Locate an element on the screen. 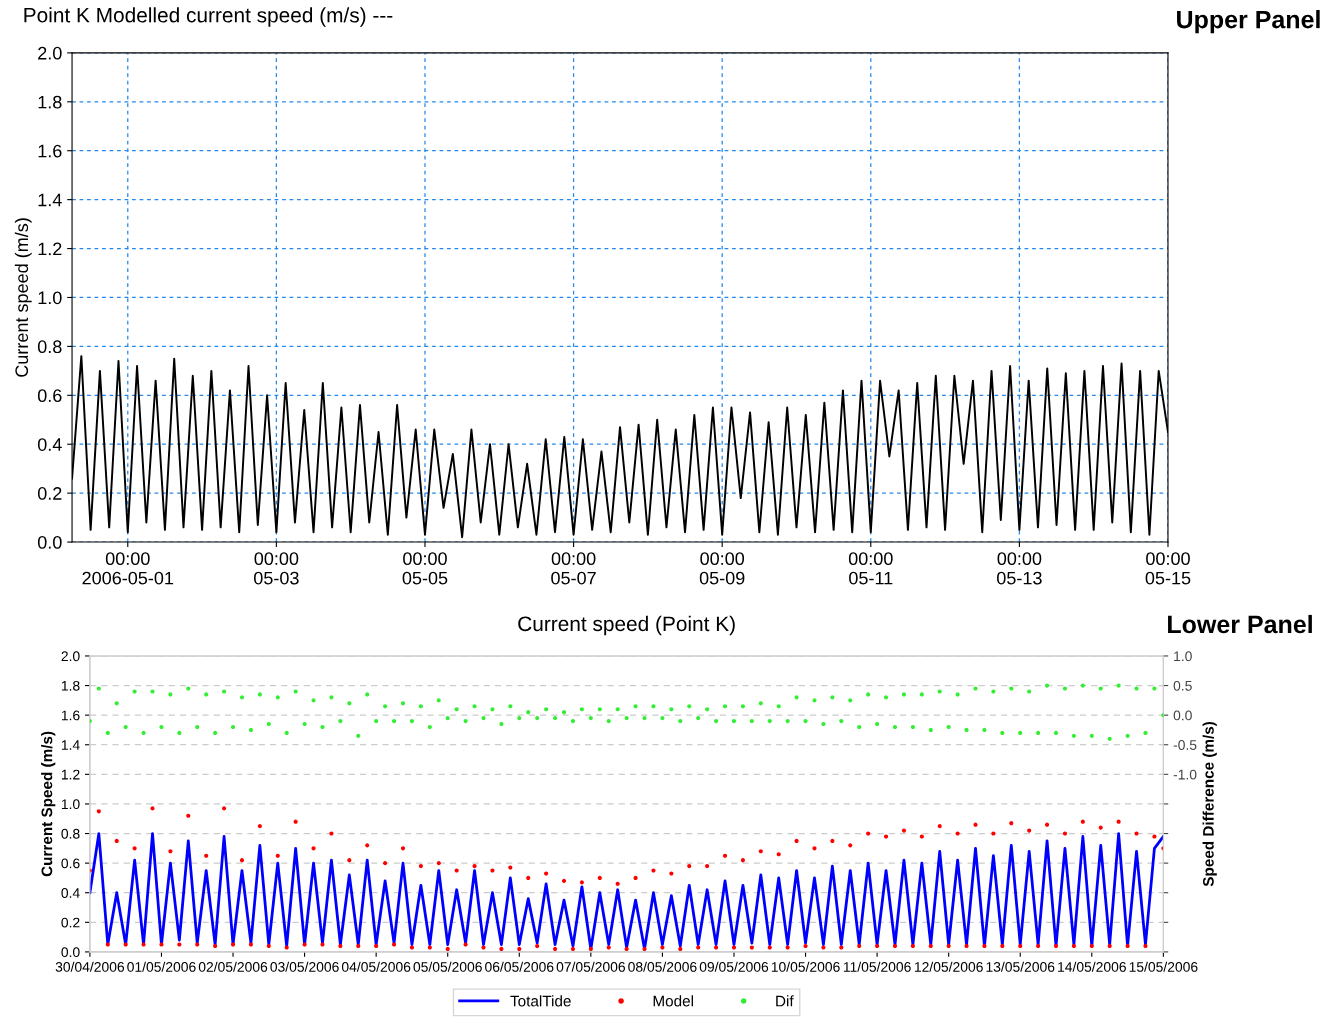 The width and height of the screenshot is (1322, 1017). x-tick-label: 06/05/2006 is located at coordinates (519, 966).